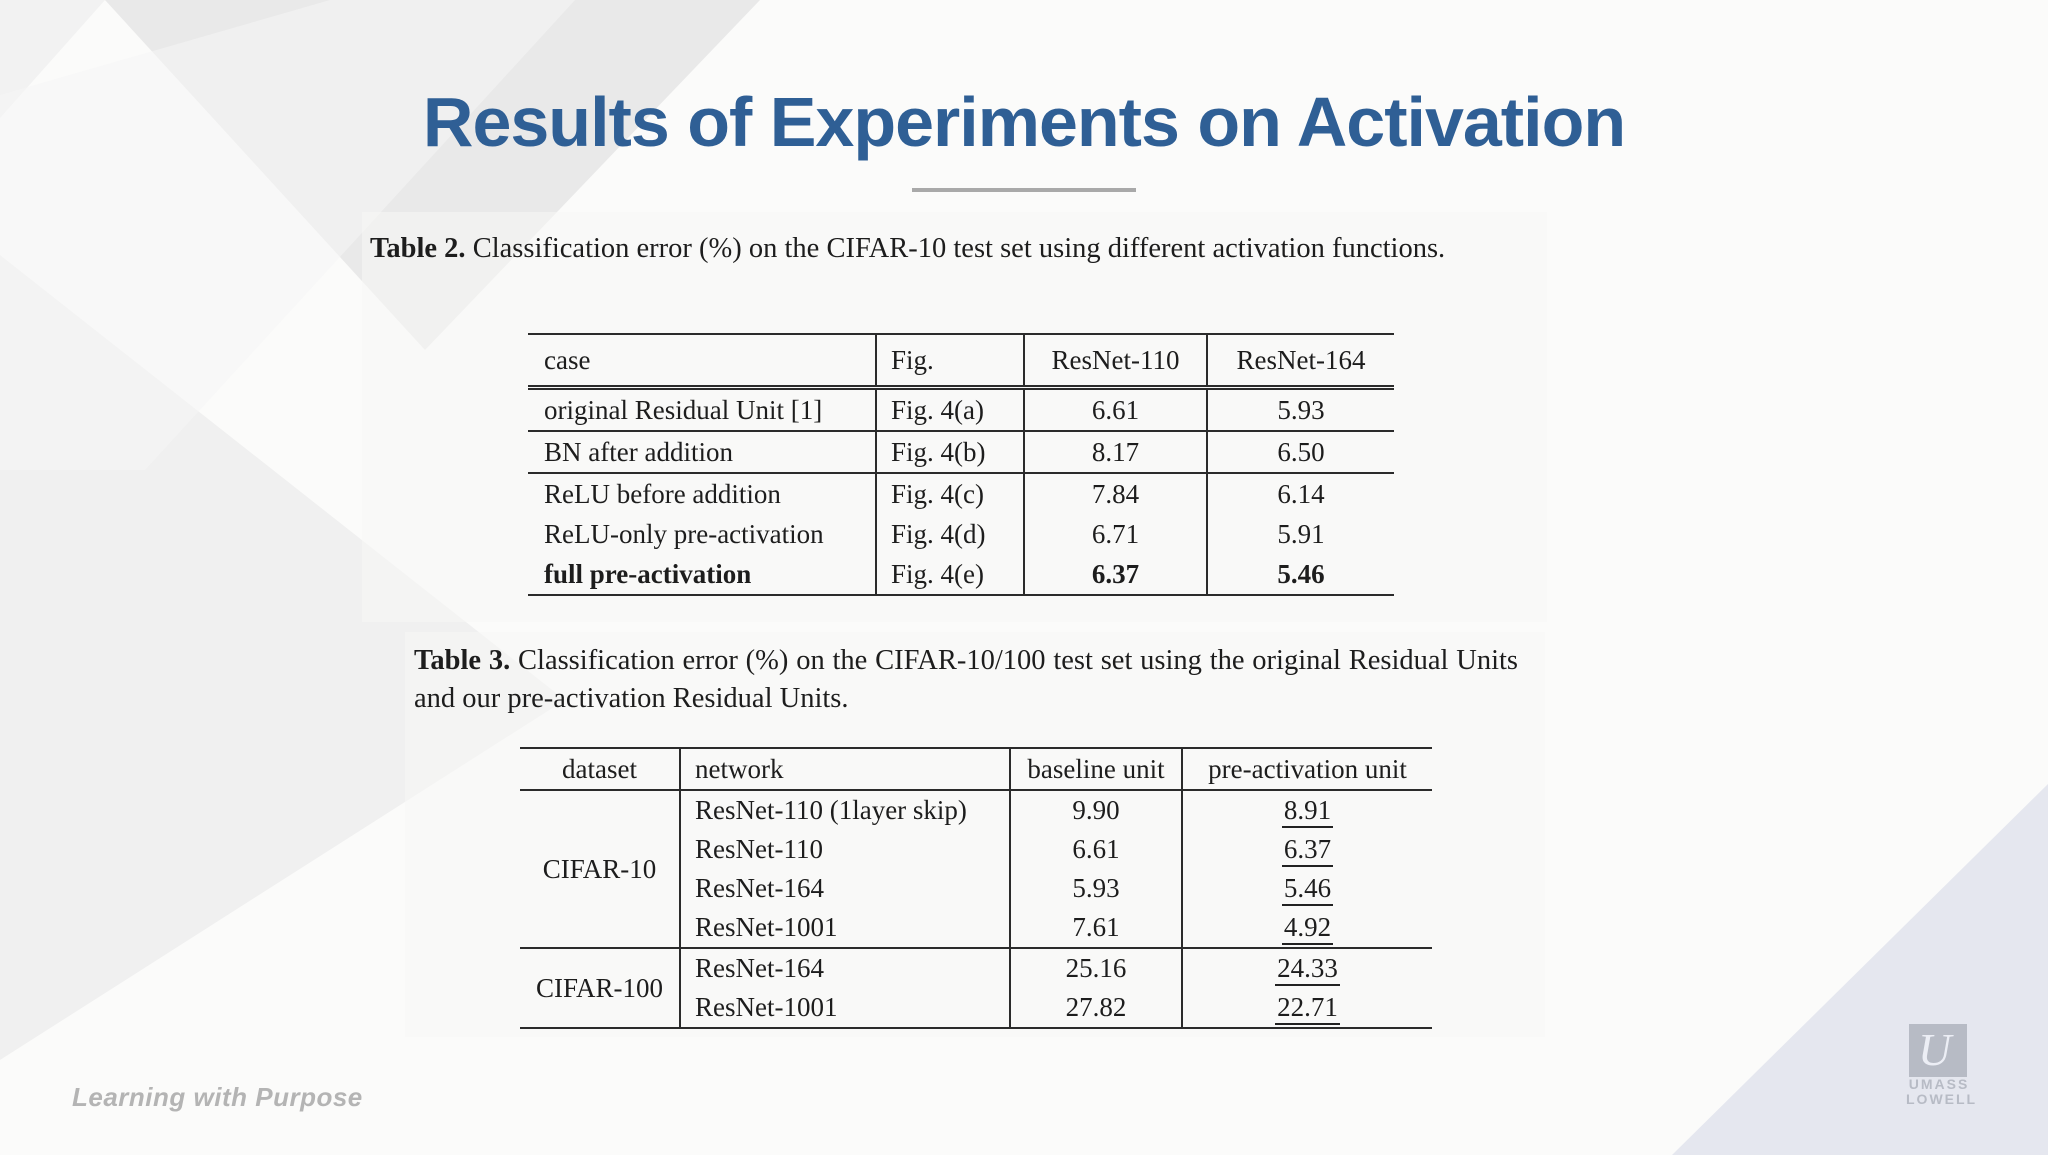 The height and width of the screenshot is (1155, 2048). I want to click on underlined-value: 22.71, so click(1307, 1008).